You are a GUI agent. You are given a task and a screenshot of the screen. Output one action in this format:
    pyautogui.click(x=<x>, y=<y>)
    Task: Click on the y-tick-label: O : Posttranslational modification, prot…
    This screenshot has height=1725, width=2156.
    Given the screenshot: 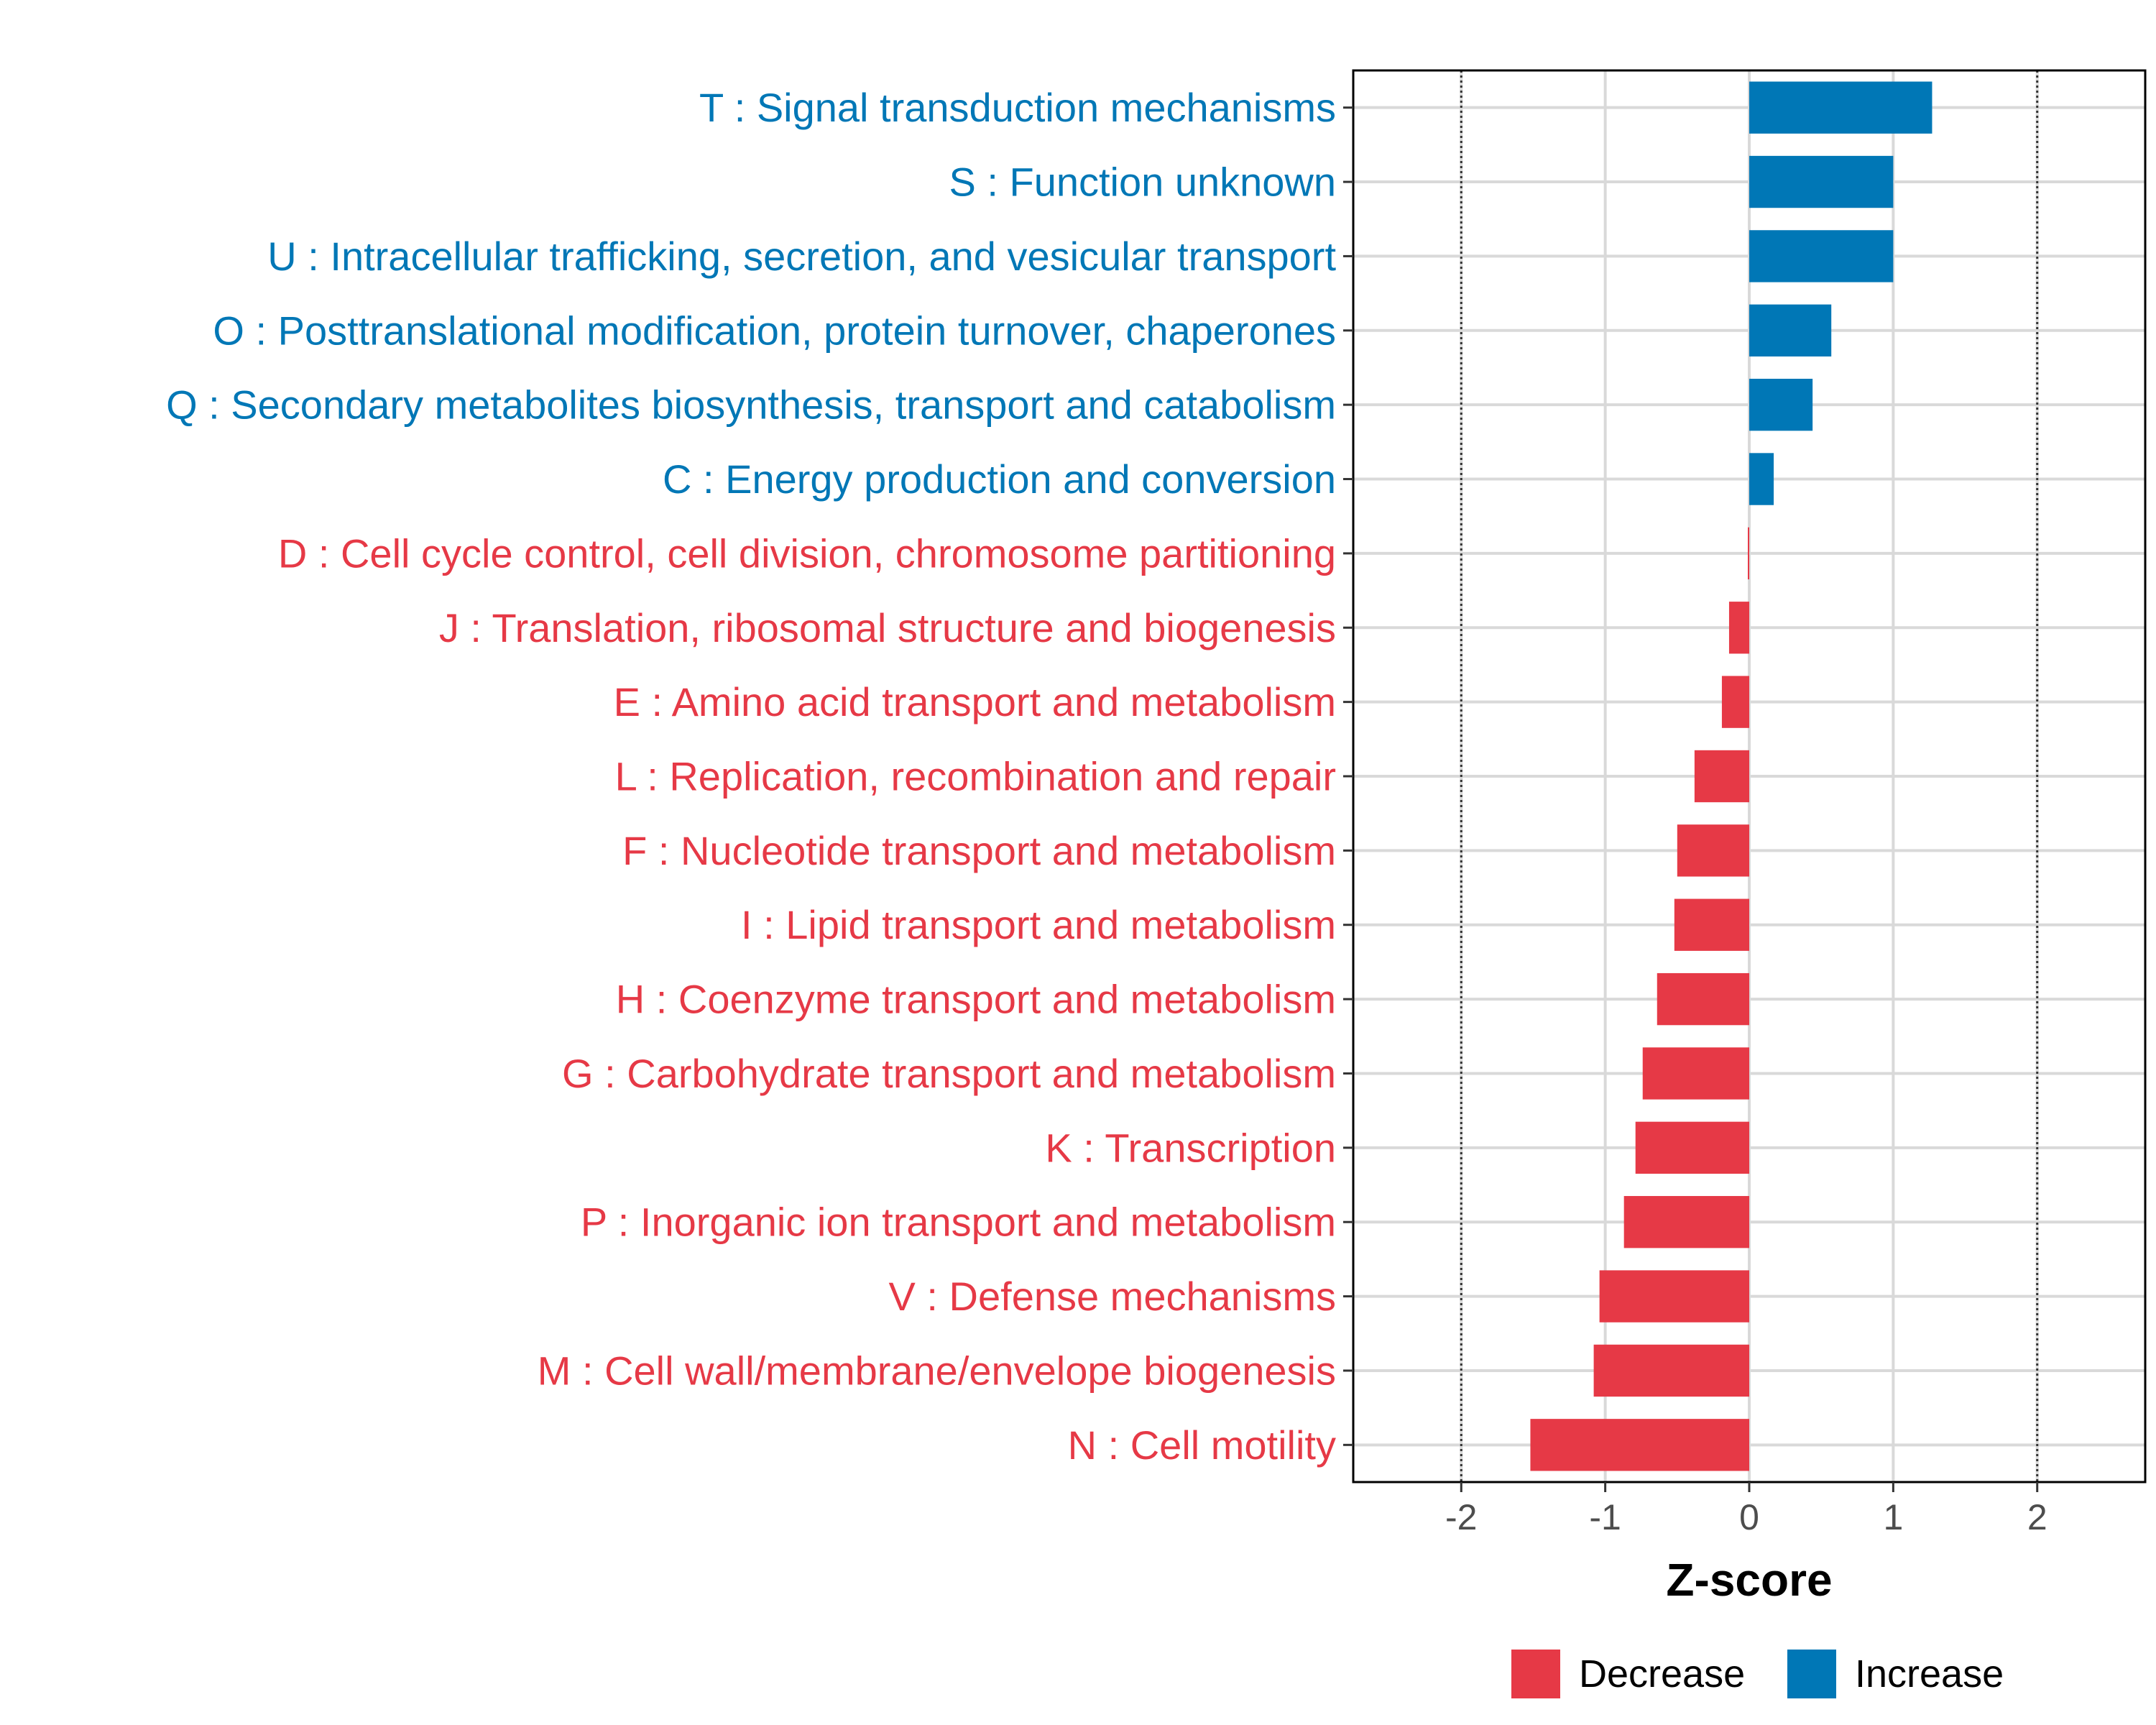 What is the action you would take?
    pyautogui.click(x=774, y=330)
    